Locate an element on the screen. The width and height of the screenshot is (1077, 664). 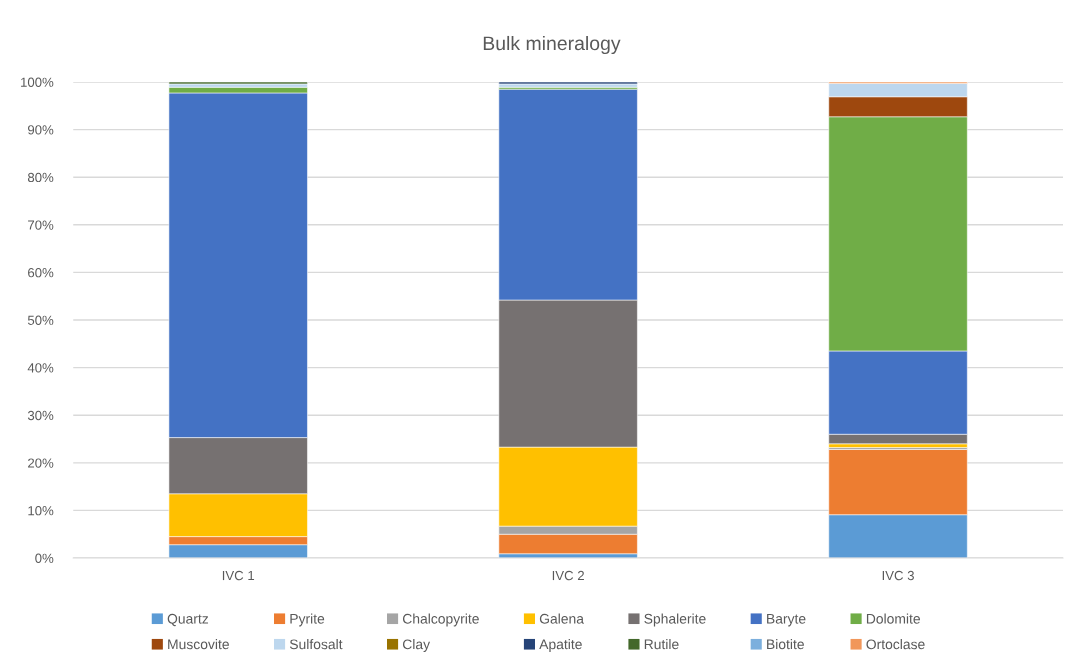
y-tick-label: 10% is located at coordinates (41, 510).